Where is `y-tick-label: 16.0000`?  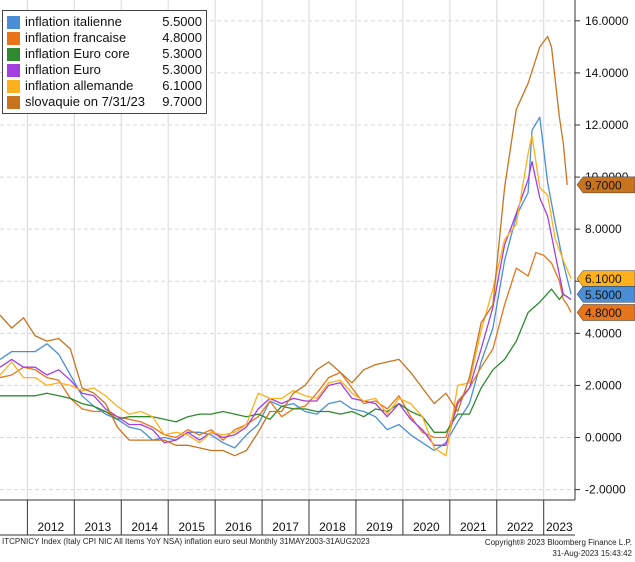 y-tick-label: 16.0000 is located at coordinates (607, 21).